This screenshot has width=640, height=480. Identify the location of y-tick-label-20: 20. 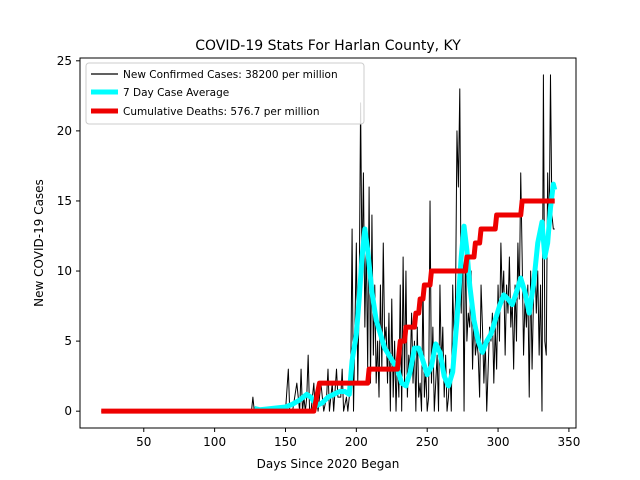
(64, 131).